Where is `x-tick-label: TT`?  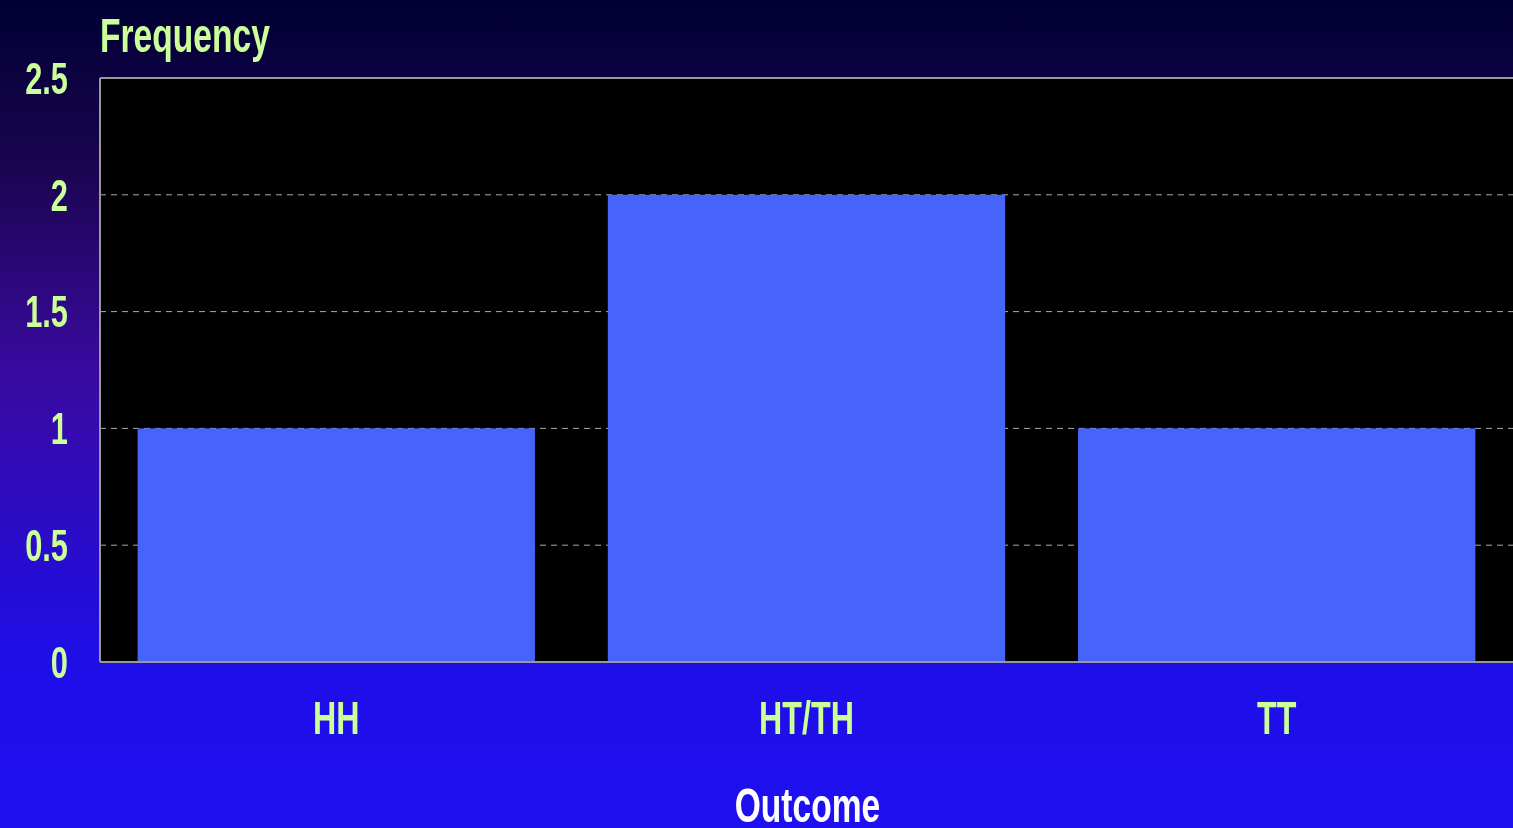 x-tick-label: TT is located at coordinates (1277, 718).